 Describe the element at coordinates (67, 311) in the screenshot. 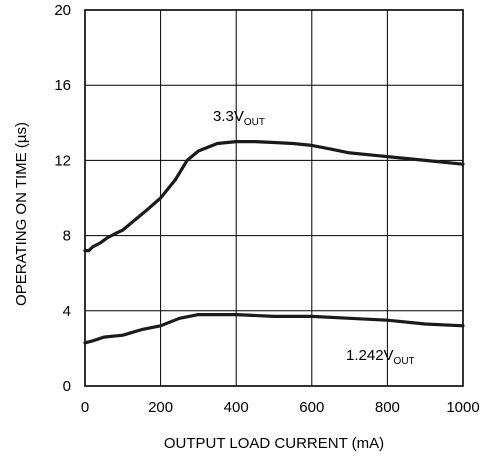

I see `y-tick-label: 4` at that location.